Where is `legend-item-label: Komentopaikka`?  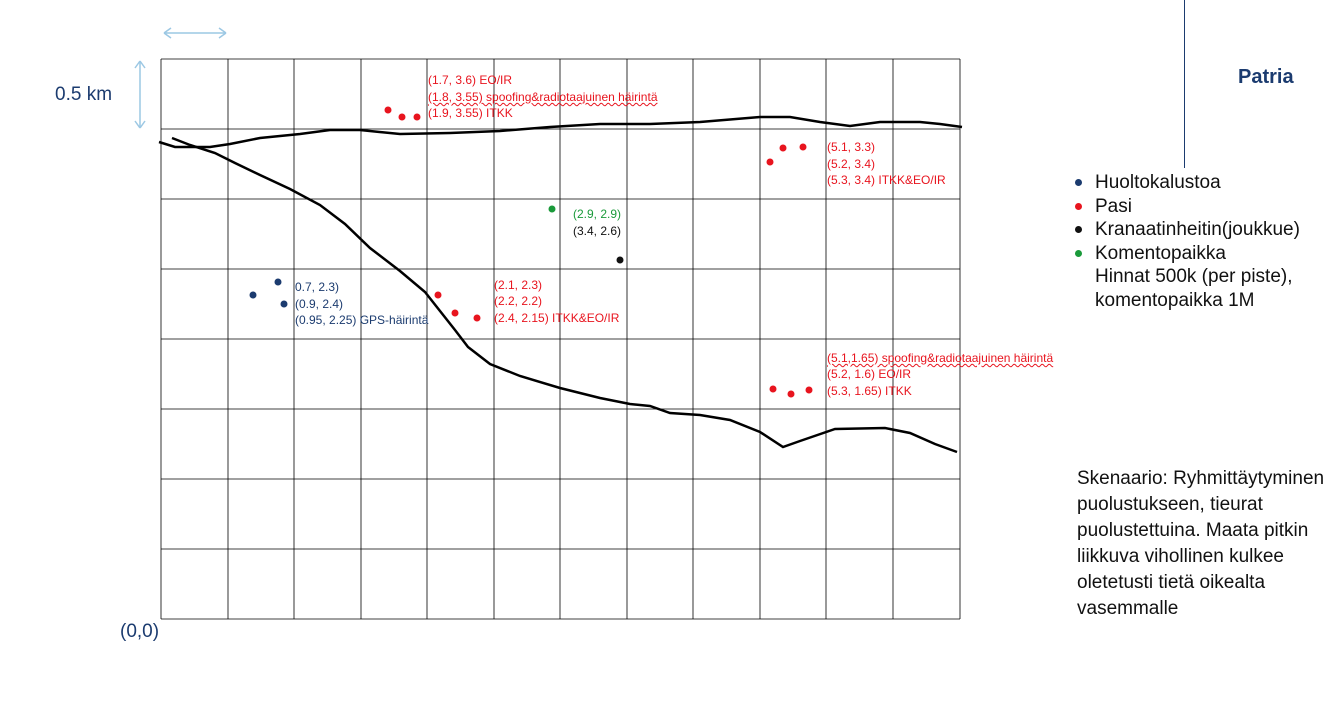
legend-item-label: Komentopaikka is located at coordinates (1160, 253).